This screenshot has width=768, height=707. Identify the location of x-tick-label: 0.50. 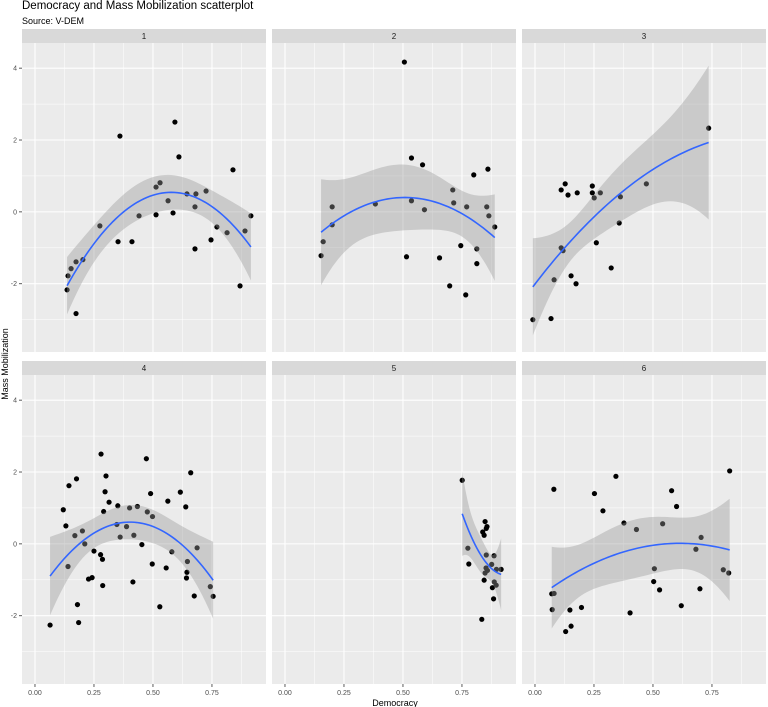
(153, 693).